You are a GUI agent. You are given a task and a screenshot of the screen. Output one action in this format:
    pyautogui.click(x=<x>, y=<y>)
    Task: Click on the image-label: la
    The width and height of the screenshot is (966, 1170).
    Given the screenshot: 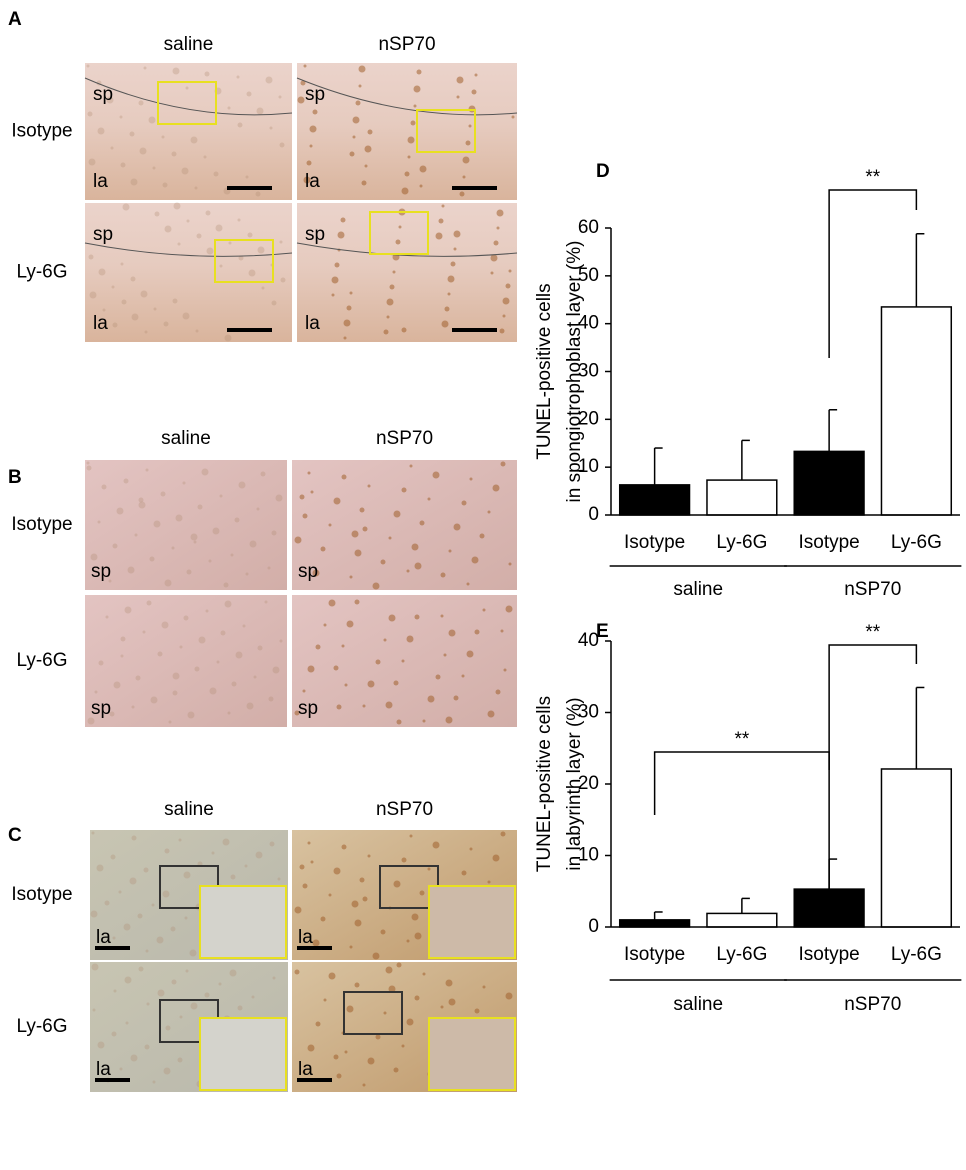 What is the action you would take?
    pyautogui.click(x=103, y=937)
    